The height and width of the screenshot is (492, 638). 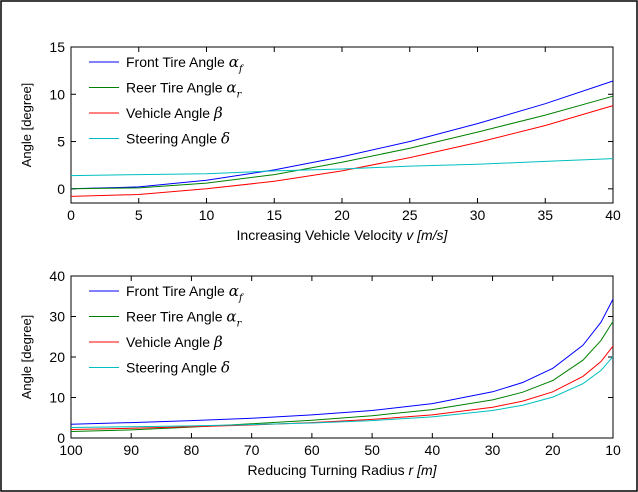 What do you see at coordinates (61, 142) in the screenshot?
I see `y-tick-label: 5` at bounding box center [61, 142].